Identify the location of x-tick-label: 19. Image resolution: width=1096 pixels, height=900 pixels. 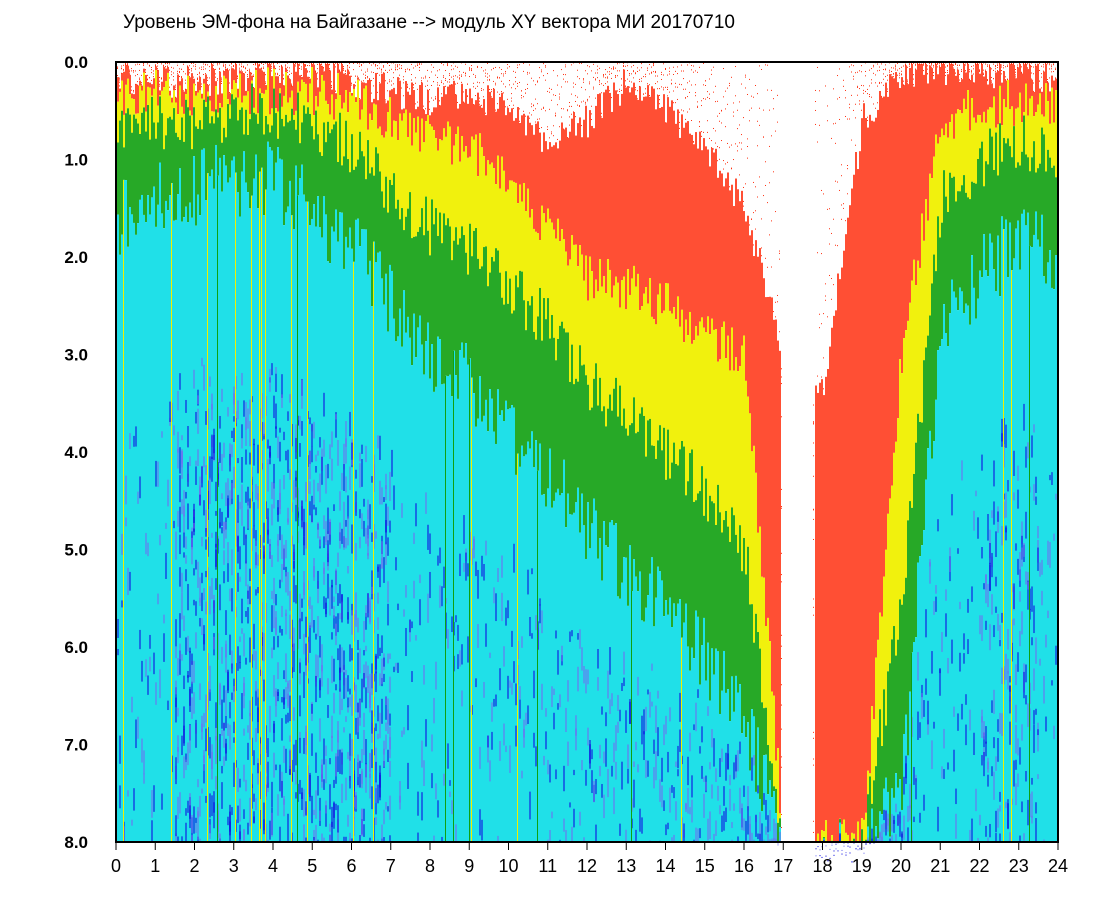
(862, 866).